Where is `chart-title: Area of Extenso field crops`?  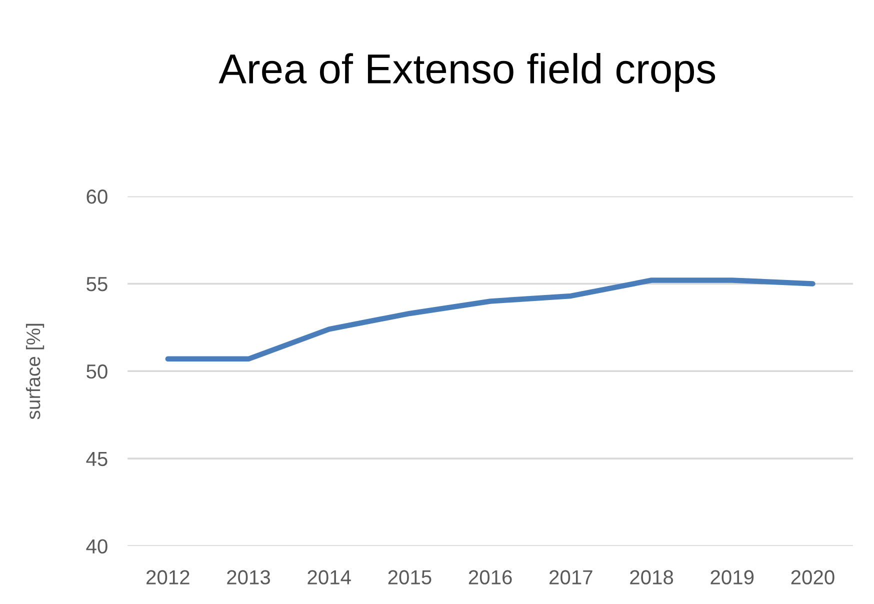 chart-title: Area of Extenso field crops is located at coordinates (467, 72).